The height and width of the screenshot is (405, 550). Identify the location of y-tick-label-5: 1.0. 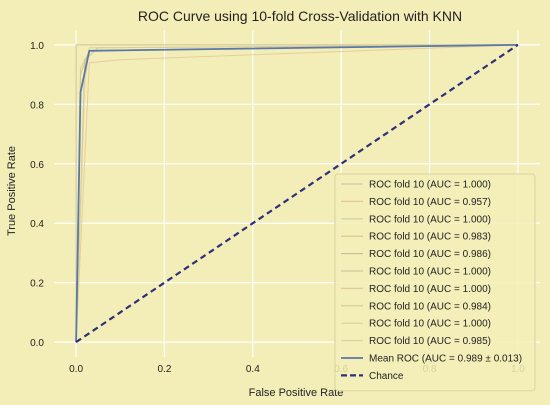
(37, 46).